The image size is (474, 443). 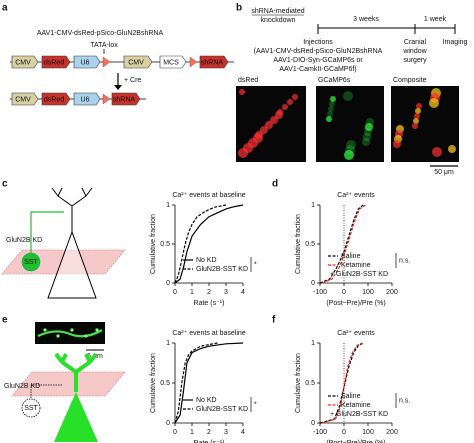 I want to click on label: GluN2B KD, so click(x=24, y=240).